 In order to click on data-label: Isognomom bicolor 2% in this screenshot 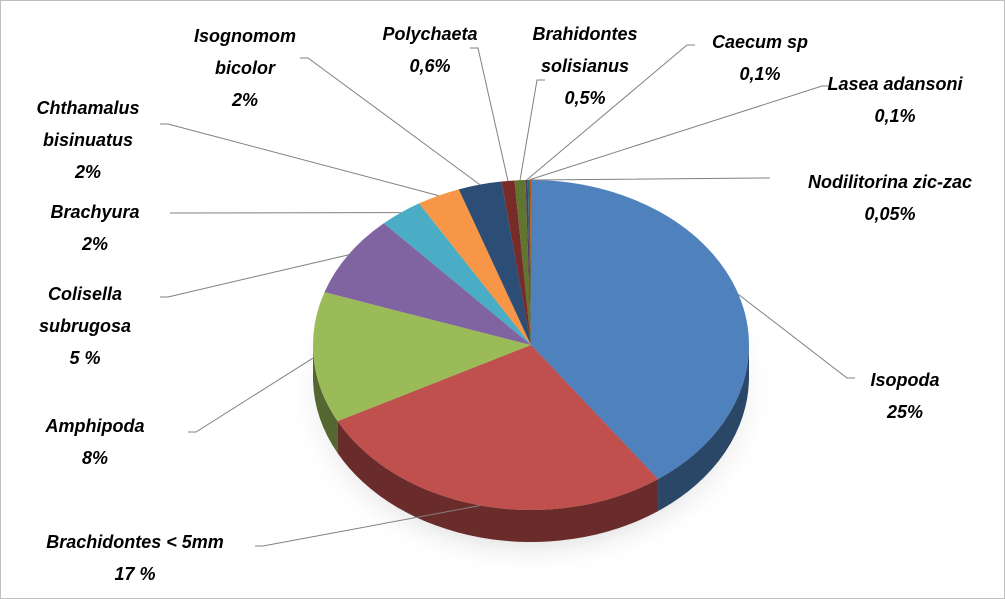, I will do `click(245, 68)`.